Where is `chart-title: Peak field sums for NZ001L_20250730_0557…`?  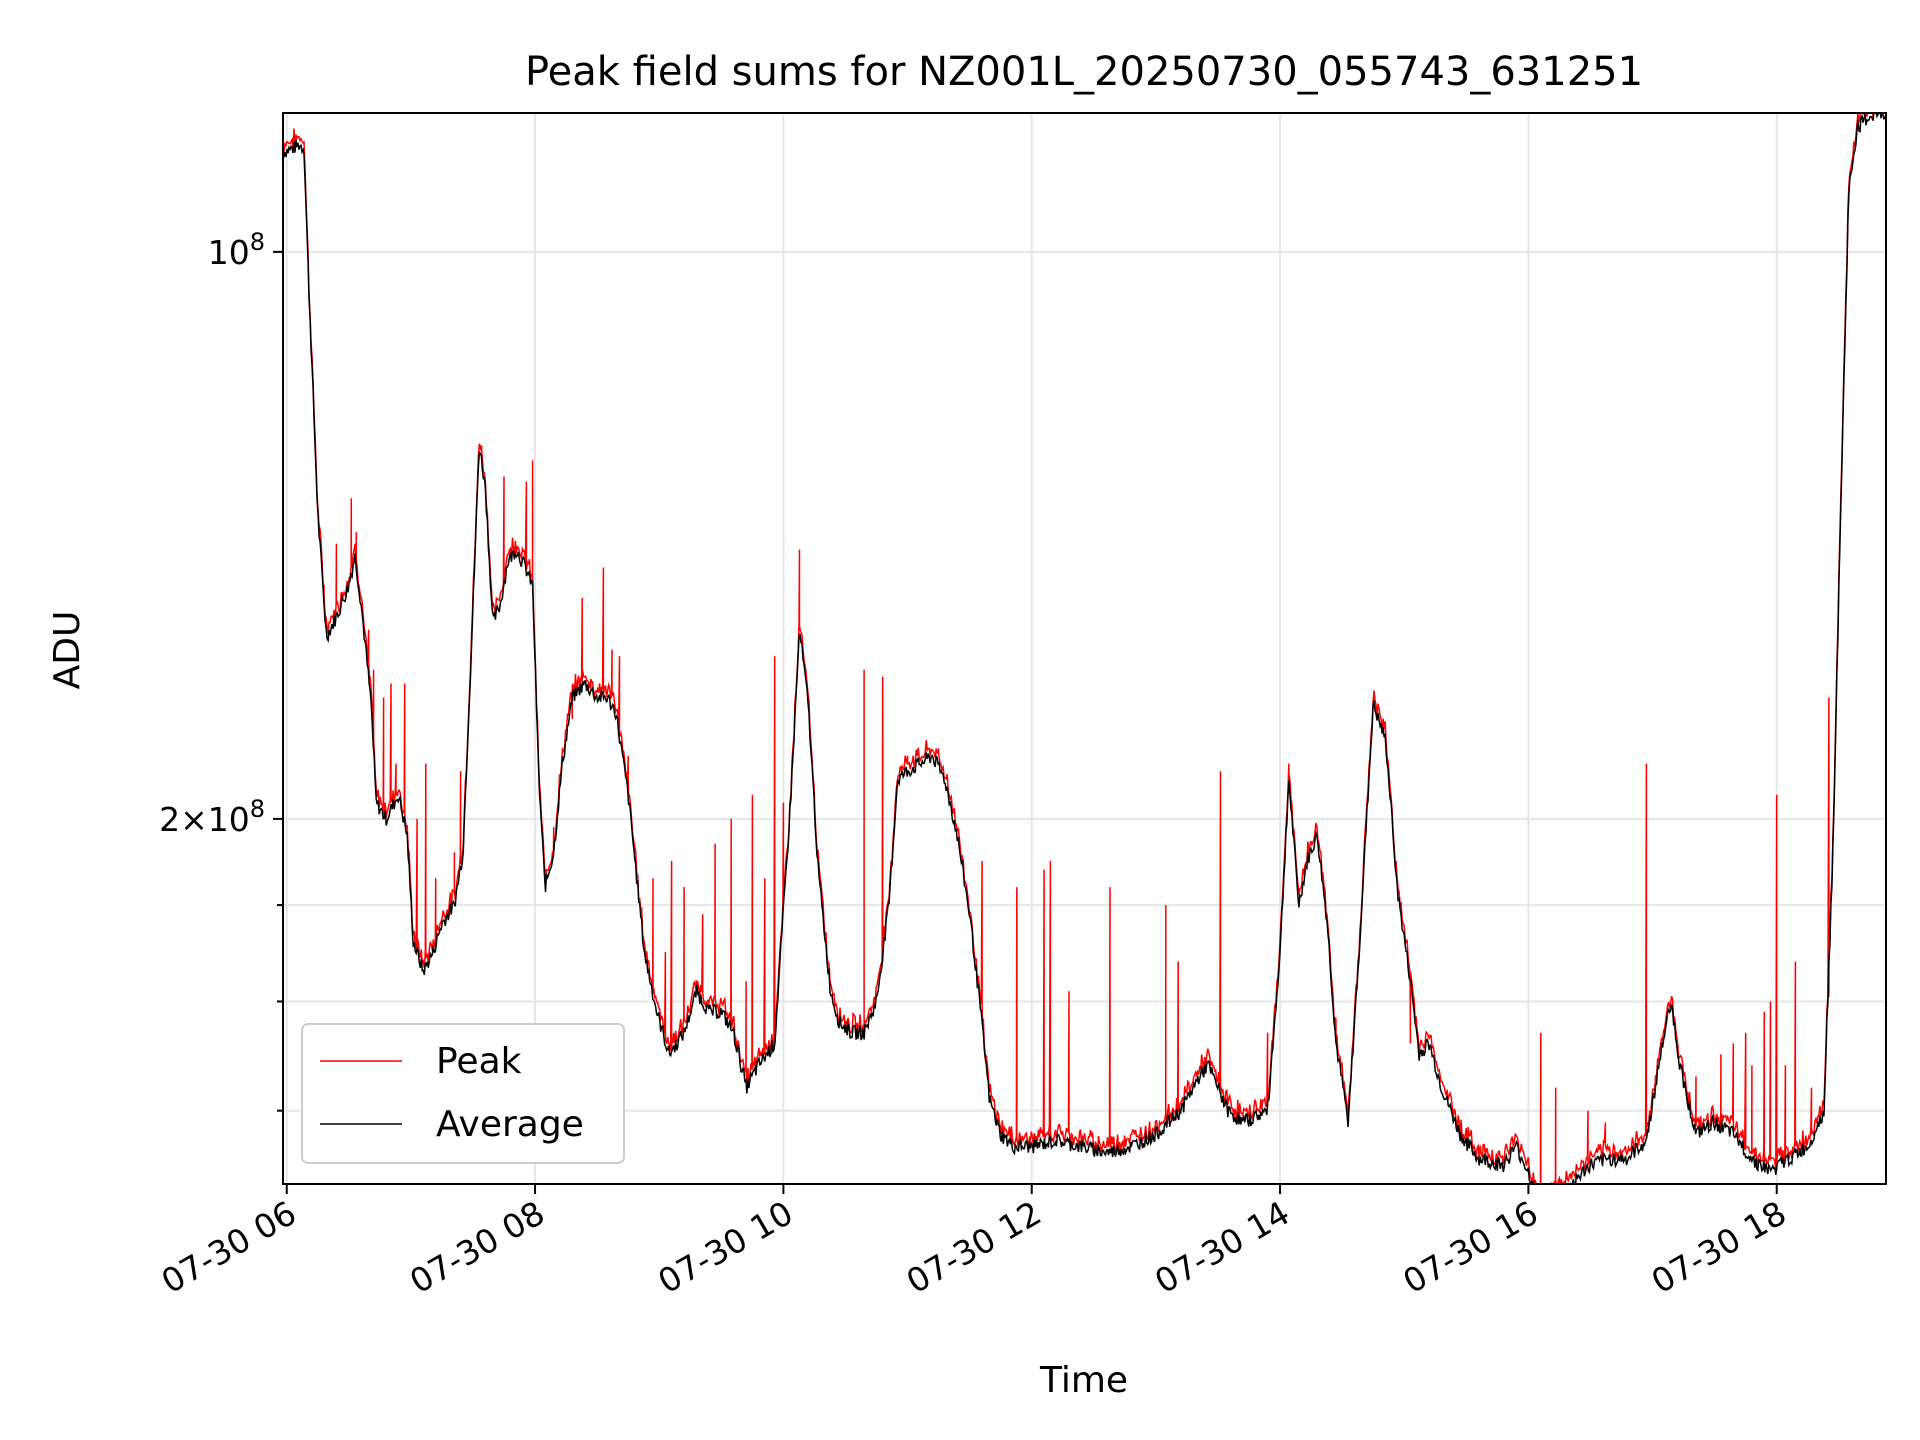
chart-title: Peak field sums for NZ001L_20250730_0557… is located at coordinates (1084, 72).